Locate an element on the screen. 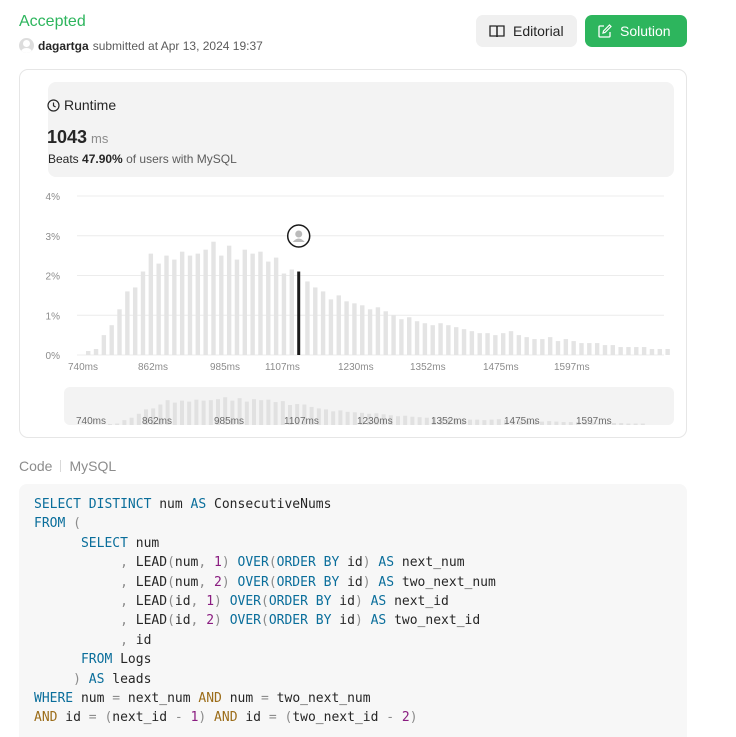  runtime-value: 1043 is located at coordinates (67, 137).